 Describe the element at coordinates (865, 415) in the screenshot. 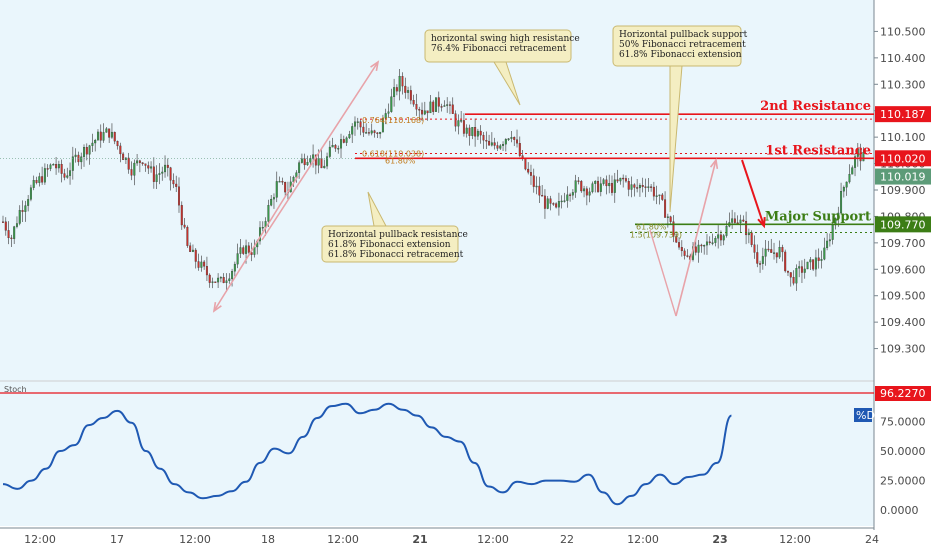

I see `stoch-series-tag-label: %D` at that location.